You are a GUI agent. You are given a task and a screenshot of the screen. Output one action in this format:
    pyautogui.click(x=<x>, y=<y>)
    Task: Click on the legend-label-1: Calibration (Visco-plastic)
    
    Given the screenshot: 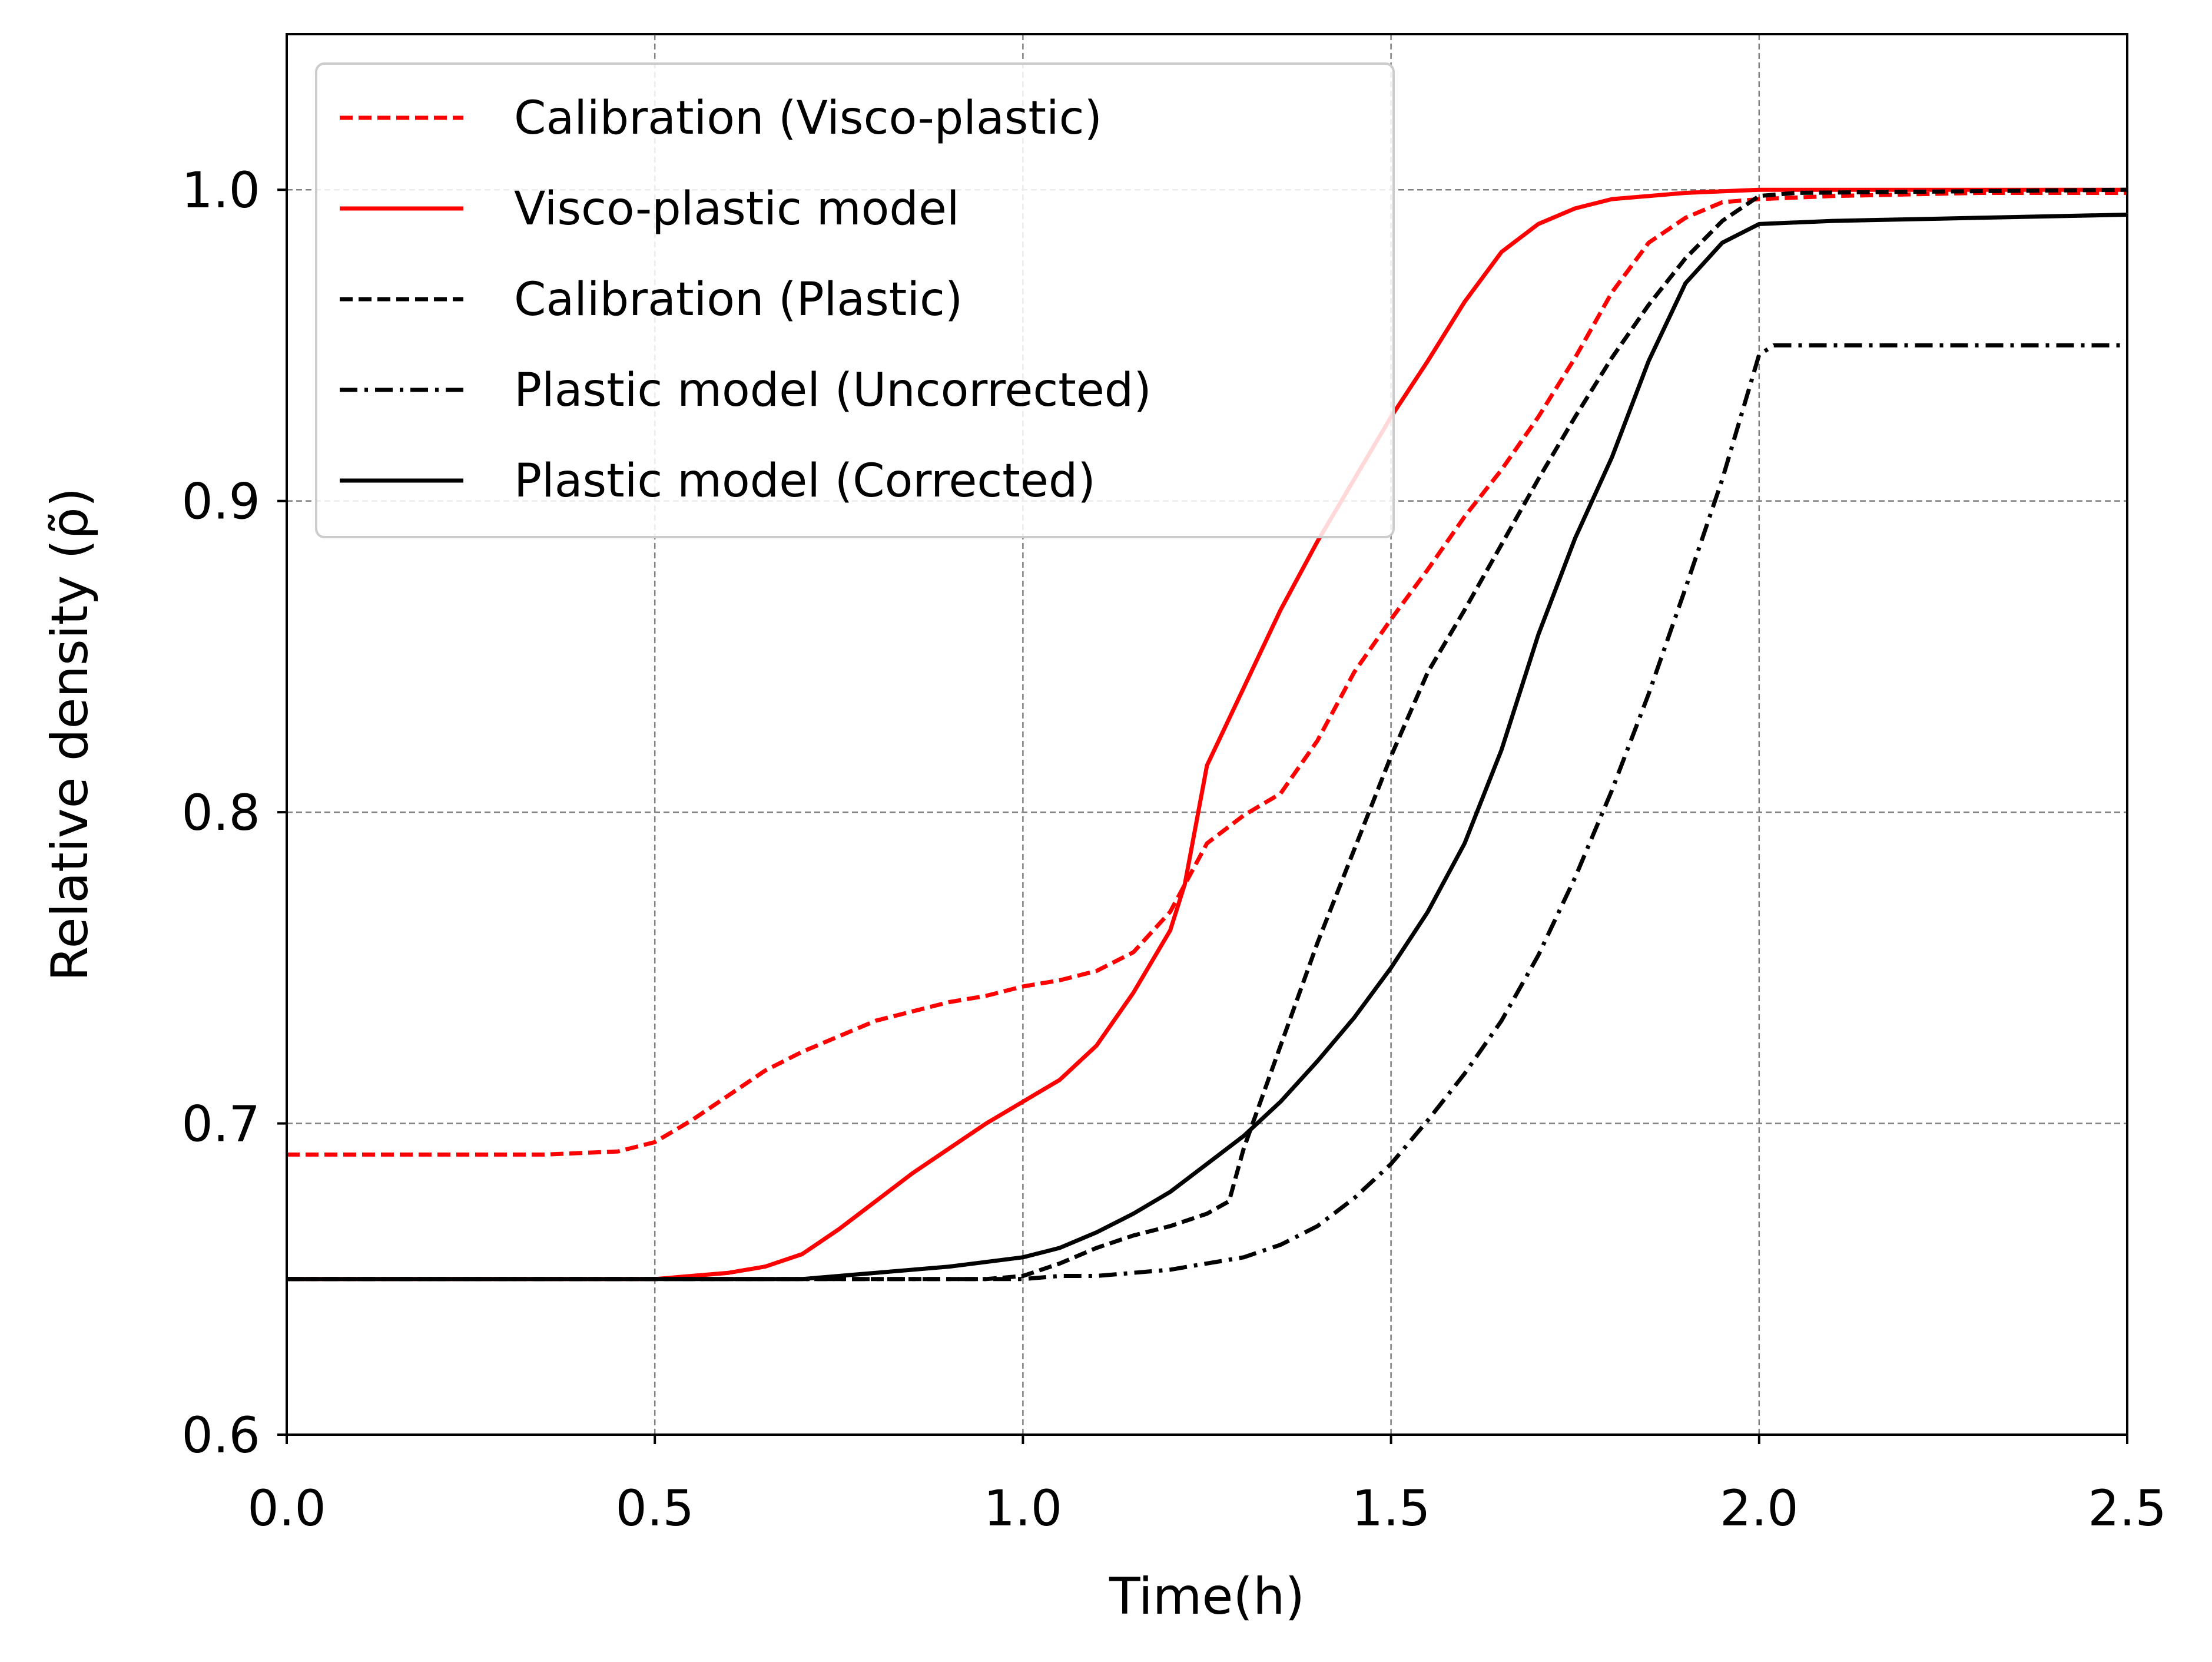 What is the action you would take?
    pyautogui.click(x=808, y=119)
    